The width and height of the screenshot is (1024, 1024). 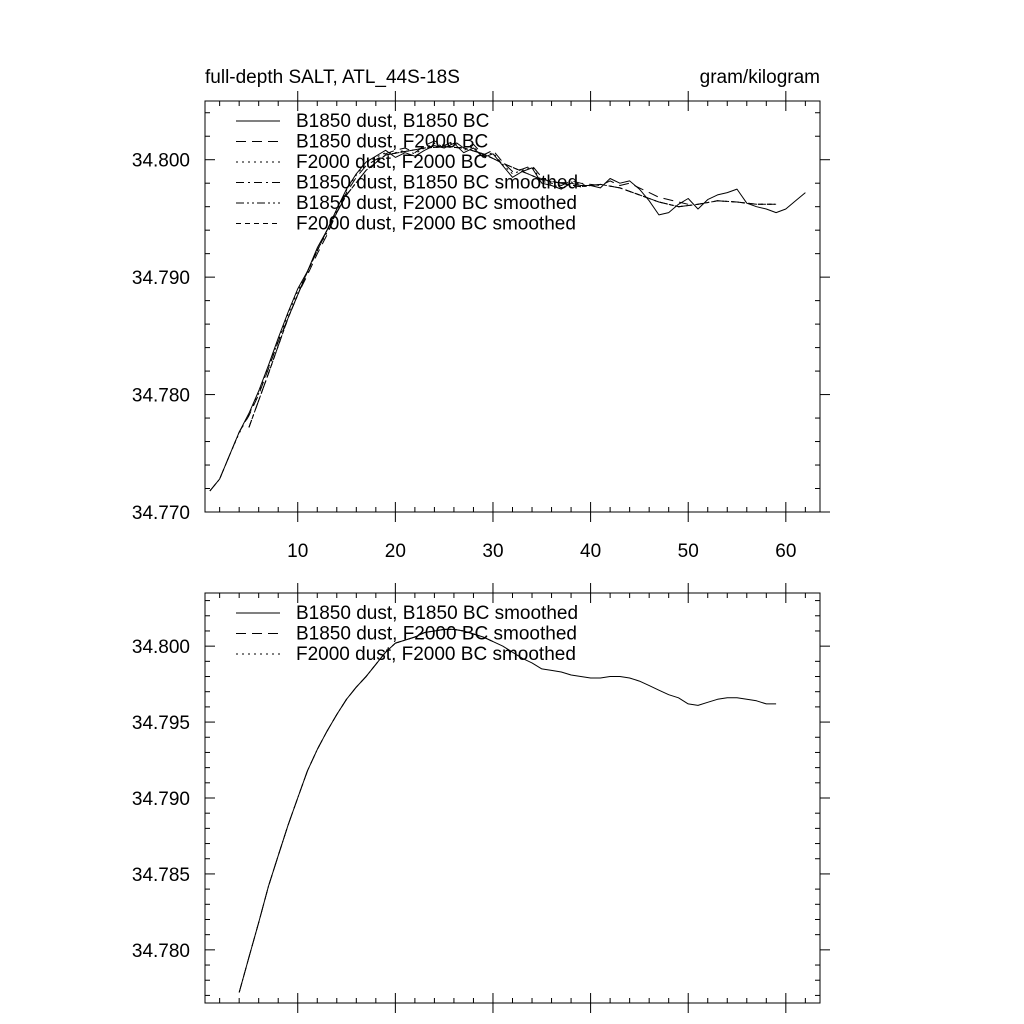 I want to click on x-tick-label: 50, so click(x=688, y=551).